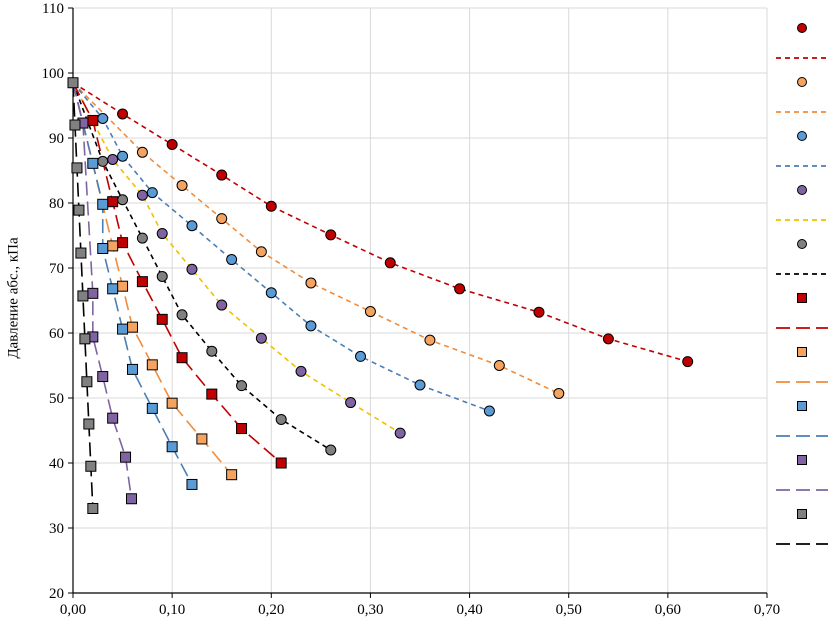 The height and width of the screenshot is (626, 830). What do you see at coordinates (668, 610) in the screenshot?
I see `x-tick-label: 0,60` at bounding box center [668, 610].